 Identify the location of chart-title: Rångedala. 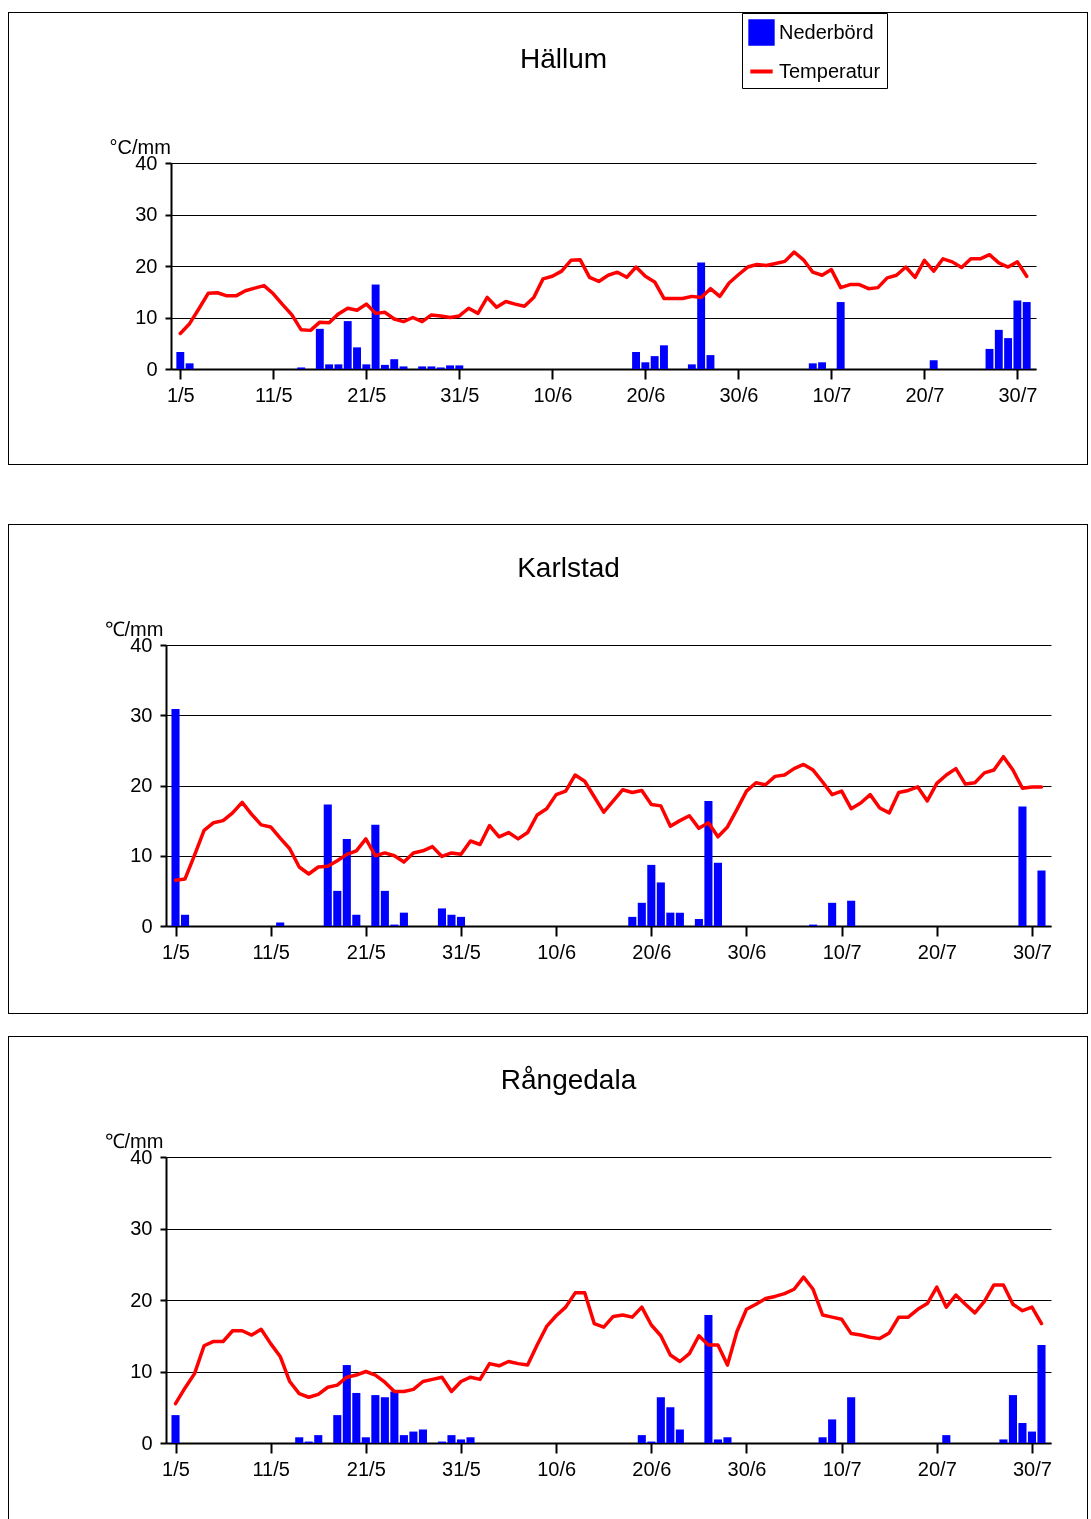
(568, 1079).